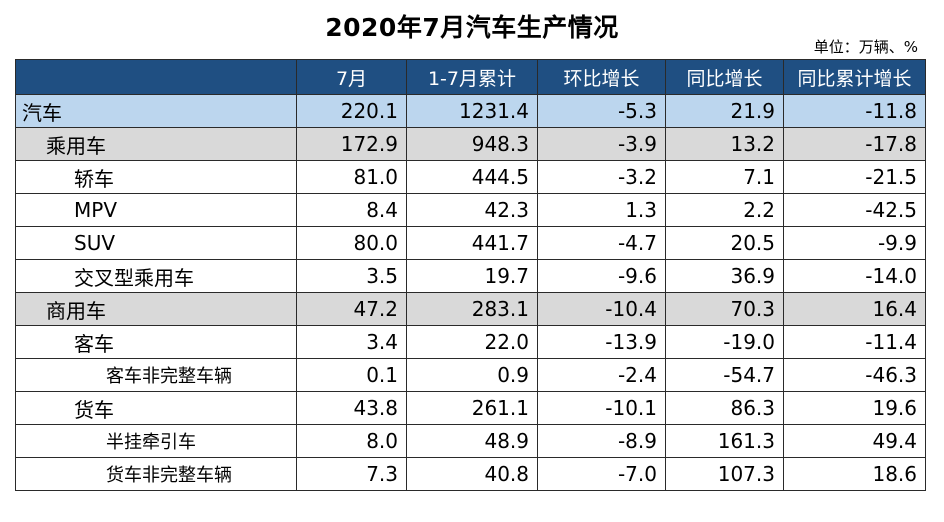 This screenshot has height=522, width=944. Describe the element at coordinates (854, 441) in the screenshot. I see `yoy-cumulative-growth-value: 49.4` at that location.